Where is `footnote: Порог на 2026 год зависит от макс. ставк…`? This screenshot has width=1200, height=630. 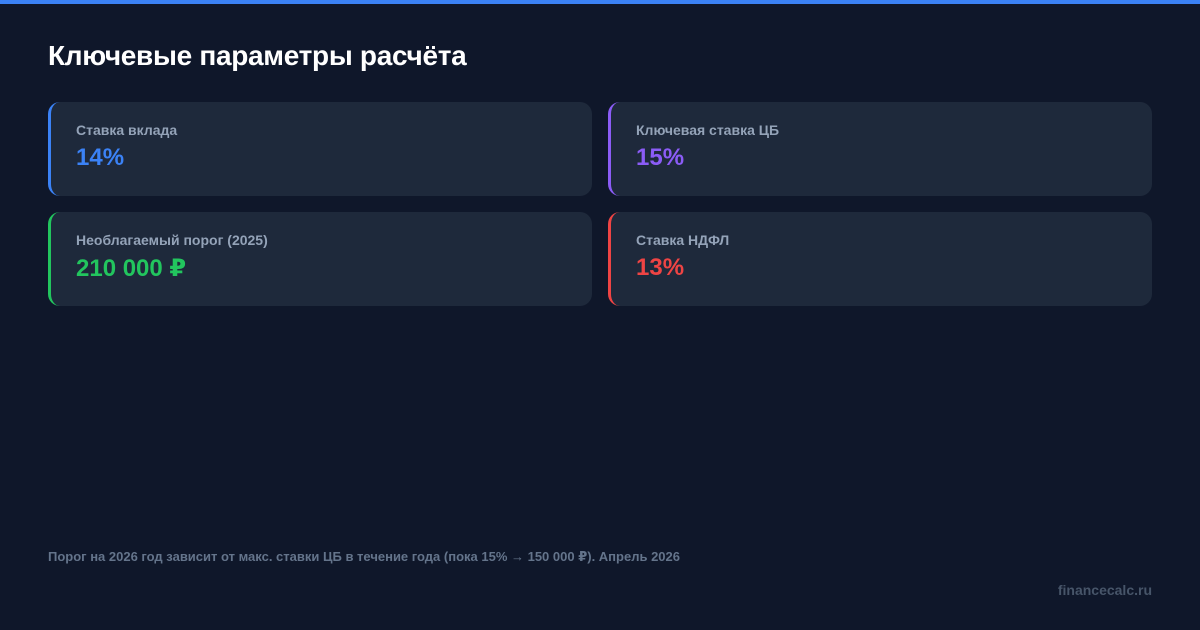
footnote: Порог на 2026 год зависит от макс. ставк… is located at coordinates (364, 556).